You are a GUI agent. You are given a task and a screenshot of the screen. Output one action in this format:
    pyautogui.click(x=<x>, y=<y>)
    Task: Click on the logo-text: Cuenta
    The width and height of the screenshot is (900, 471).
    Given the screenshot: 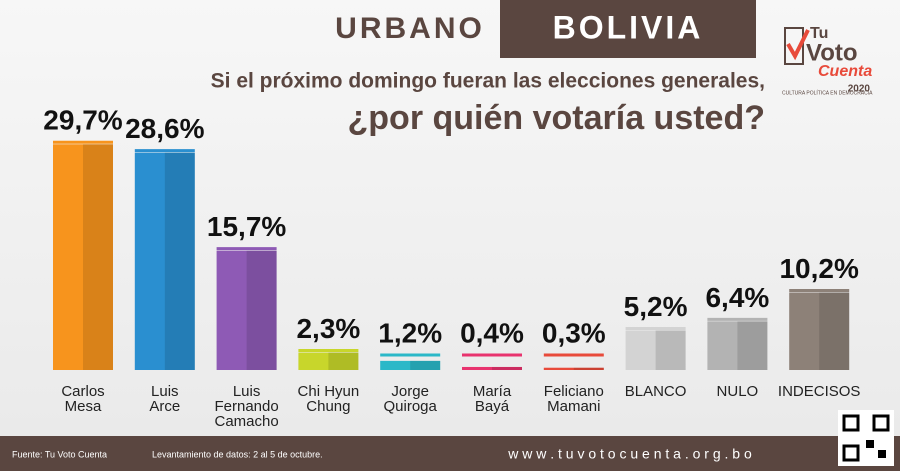 What is the action you would take?
    pyautogui.click(x=845, y=71)
    